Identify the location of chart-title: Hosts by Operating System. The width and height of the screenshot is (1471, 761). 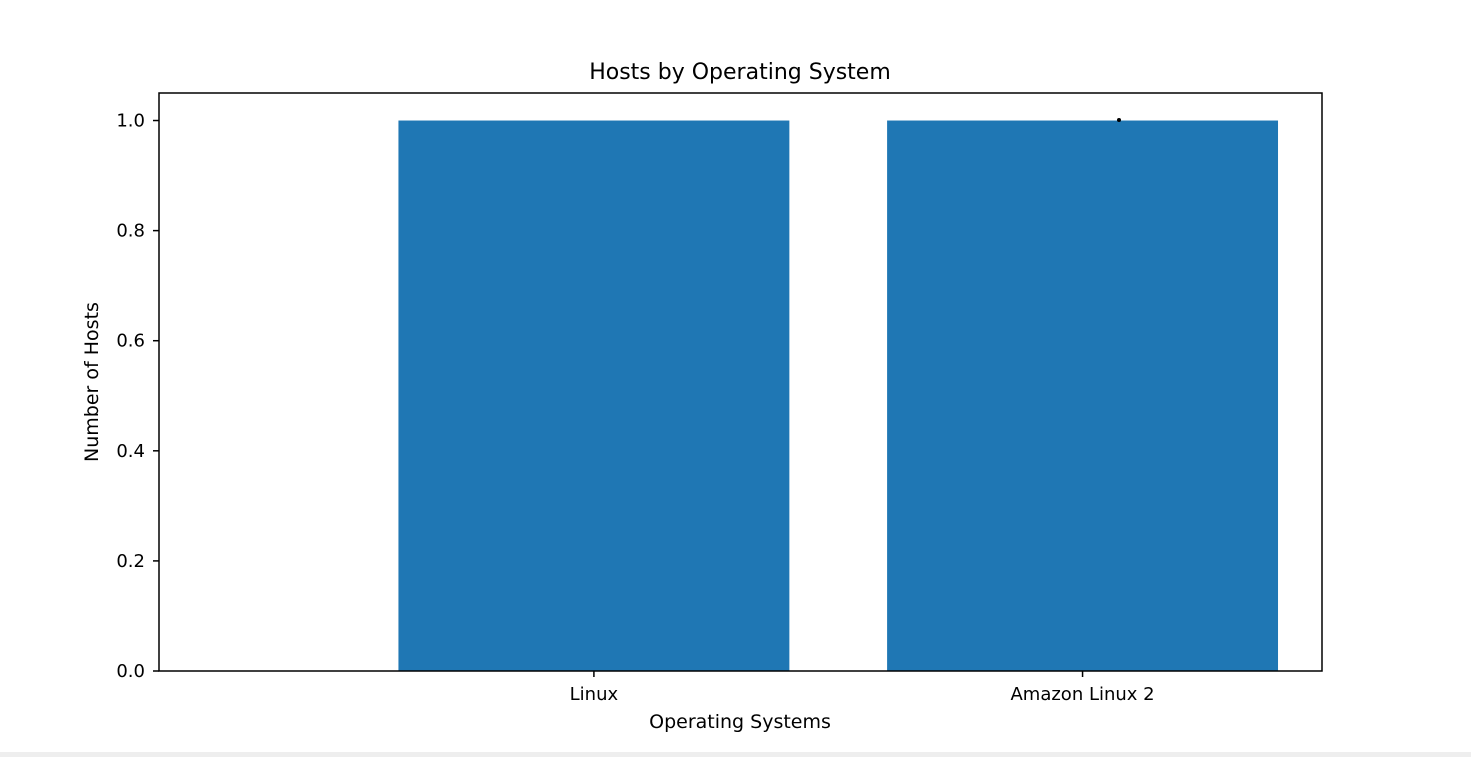
(740, 72).